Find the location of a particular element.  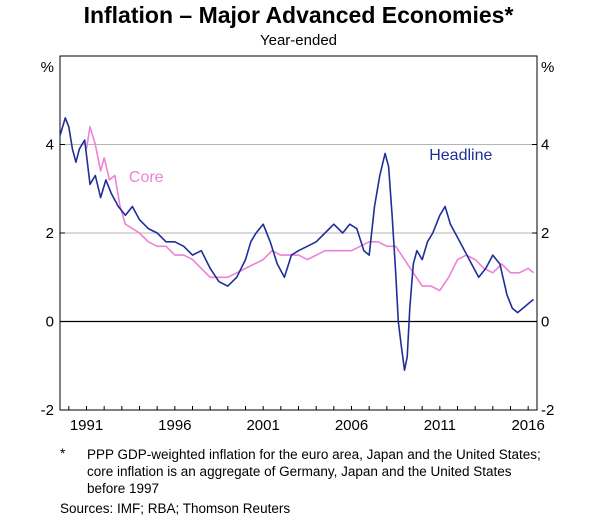

y-tick-label-left: -2 is located at coordinates (47, 410).